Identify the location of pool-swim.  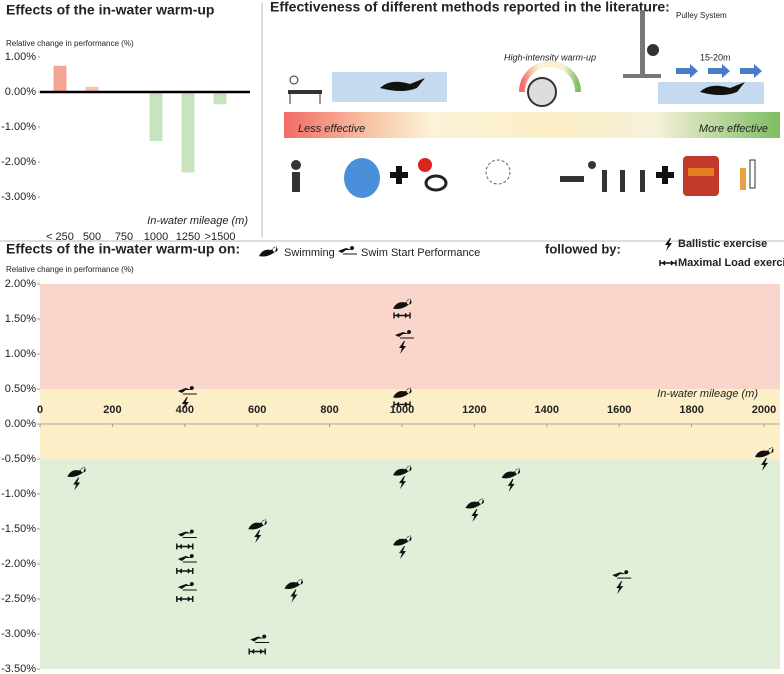
(389, 87).